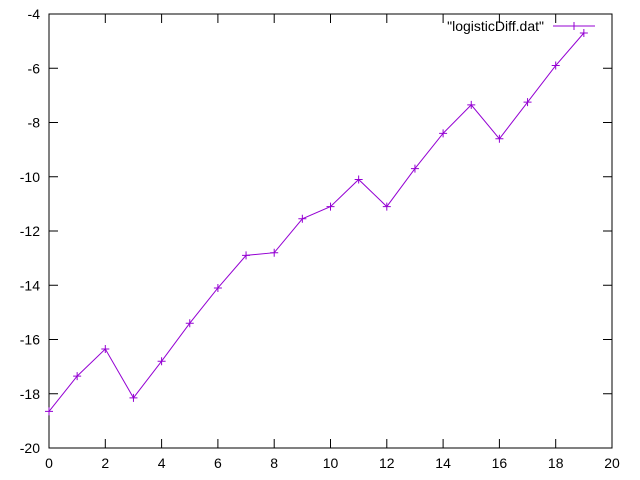 This screenshot has width=640, height=480. I want to click on x-tick-label: 18, so click(556, 463).